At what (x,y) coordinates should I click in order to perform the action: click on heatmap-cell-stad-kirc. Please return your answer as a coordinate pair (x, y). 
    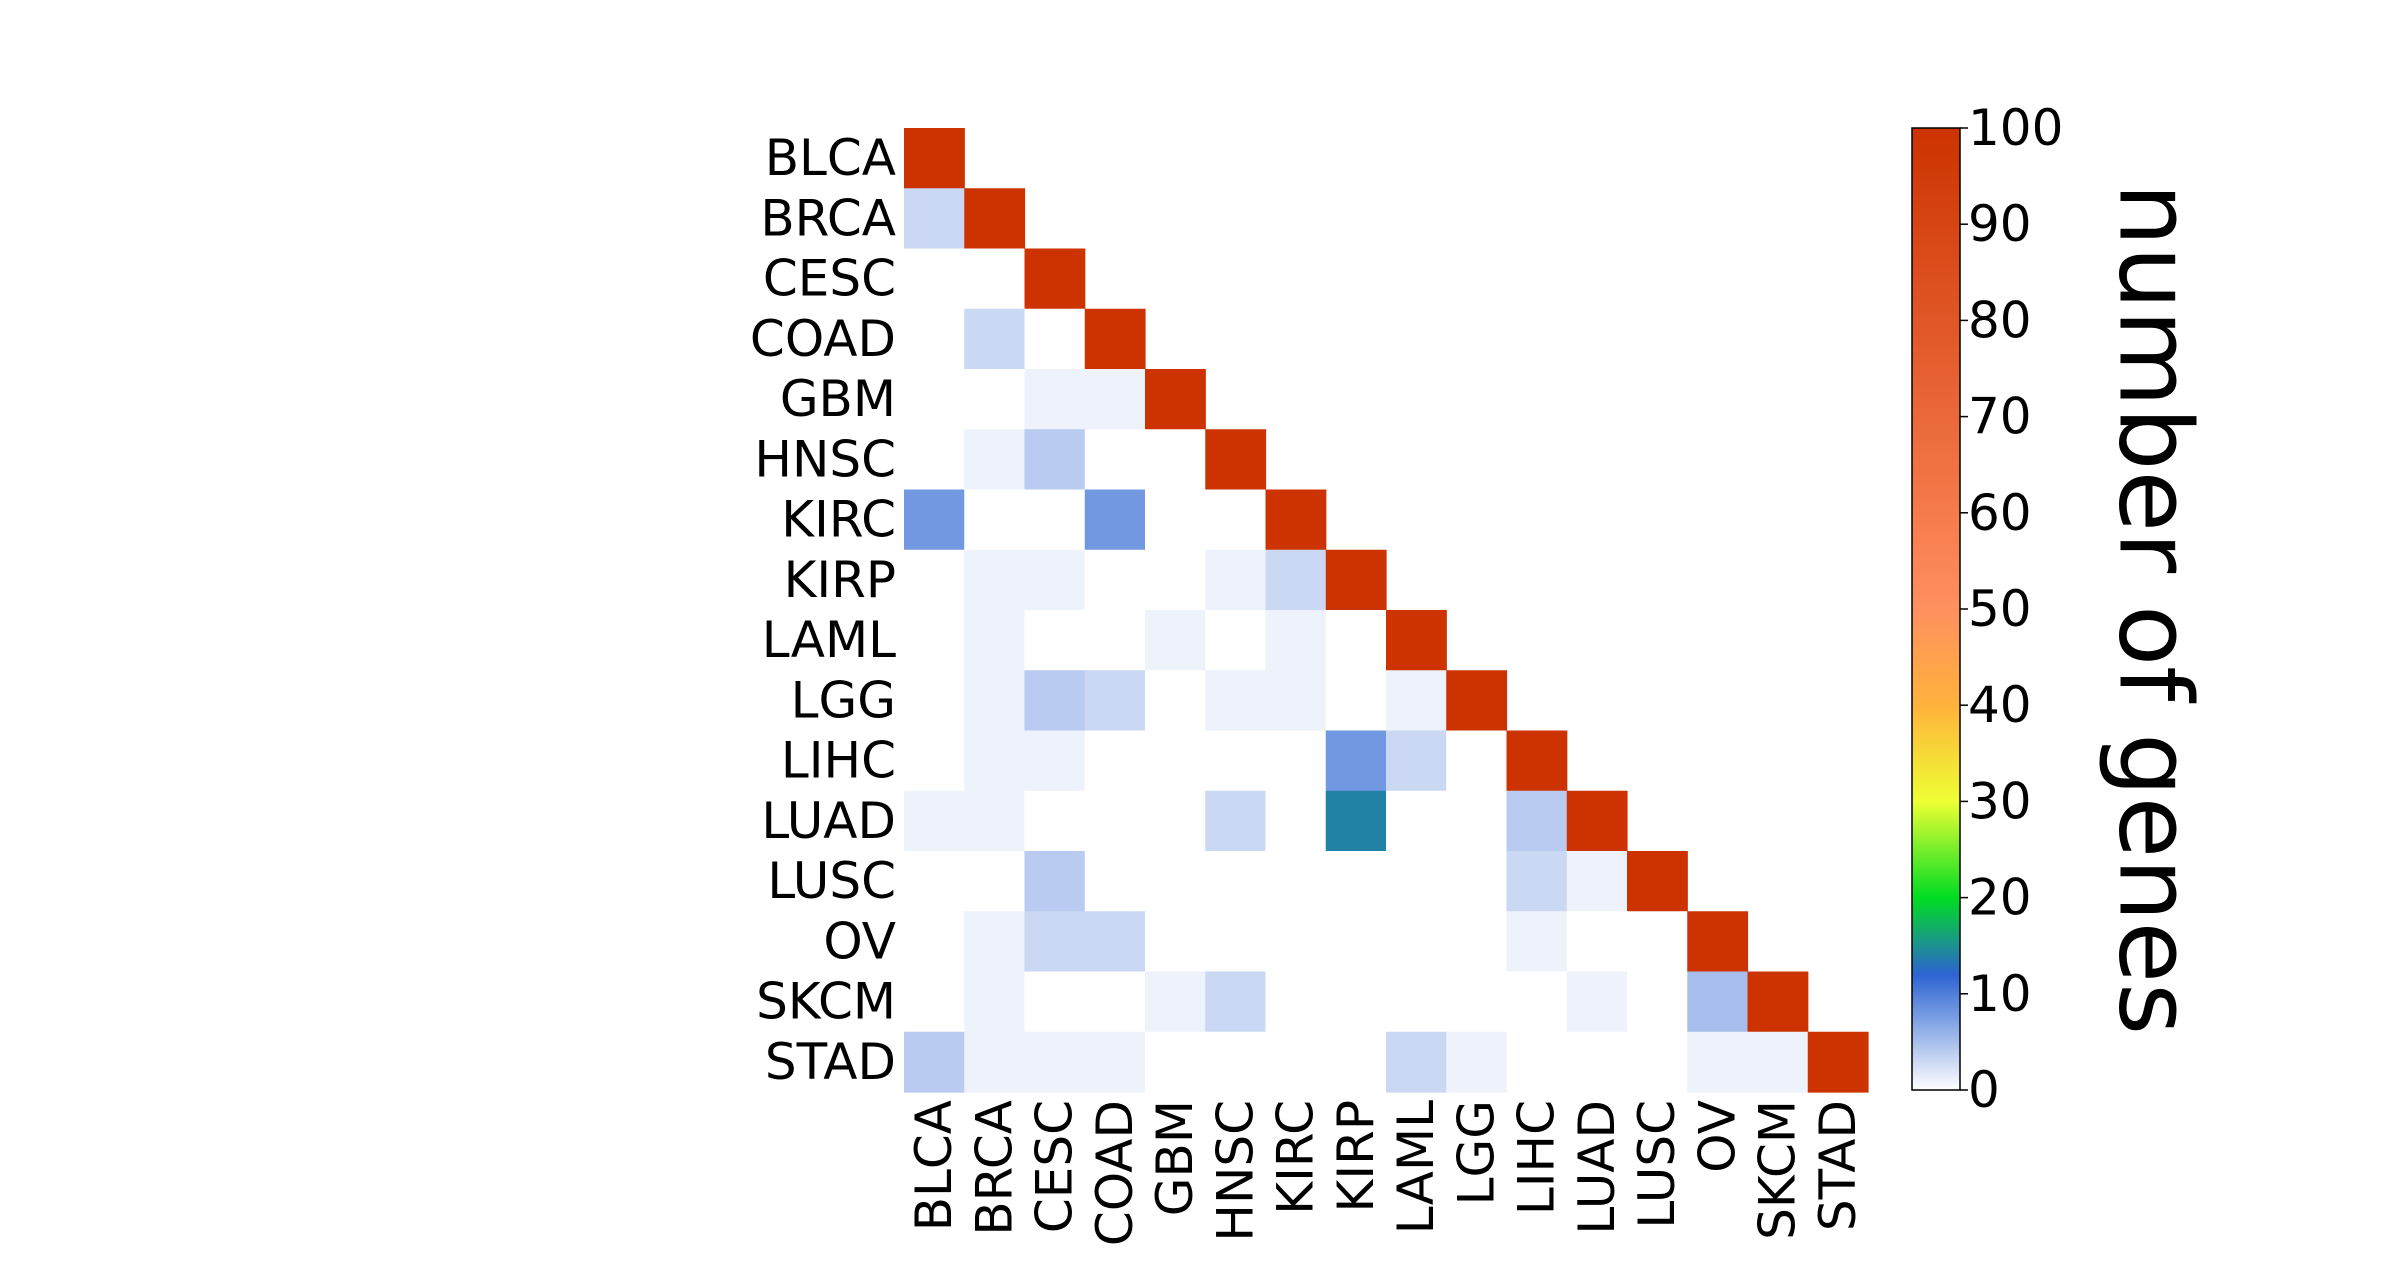
    Looking at the image, I should click on (1296, 1062).